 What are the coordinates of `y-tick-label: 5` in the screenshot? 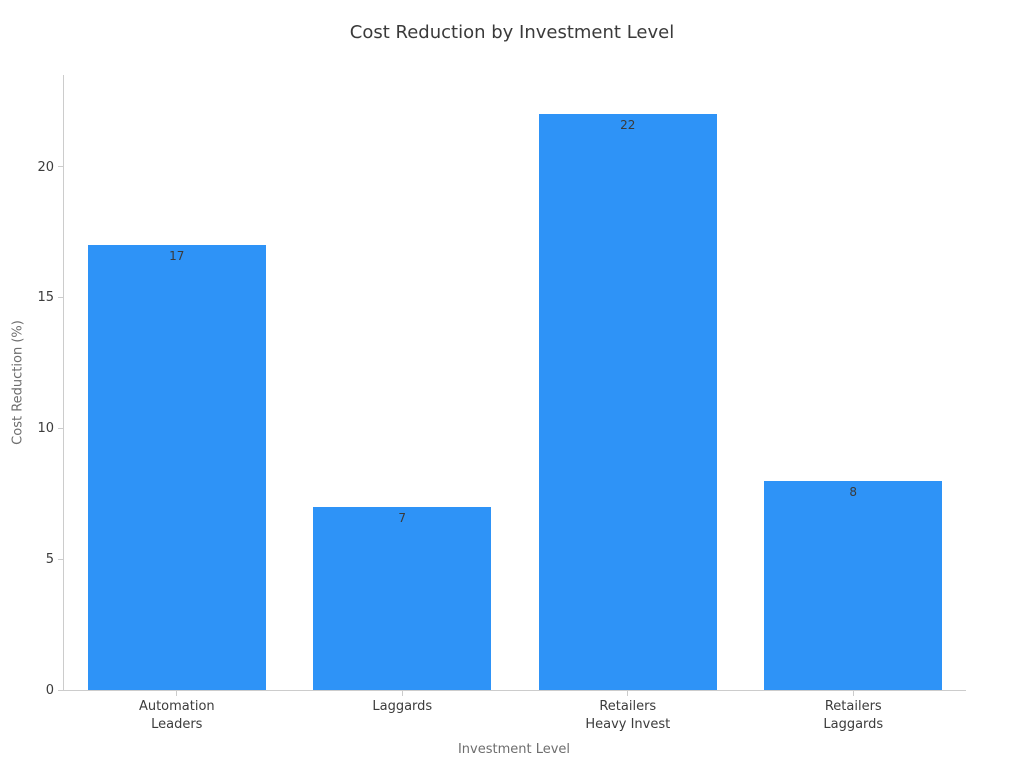 It's located at (49, 560).